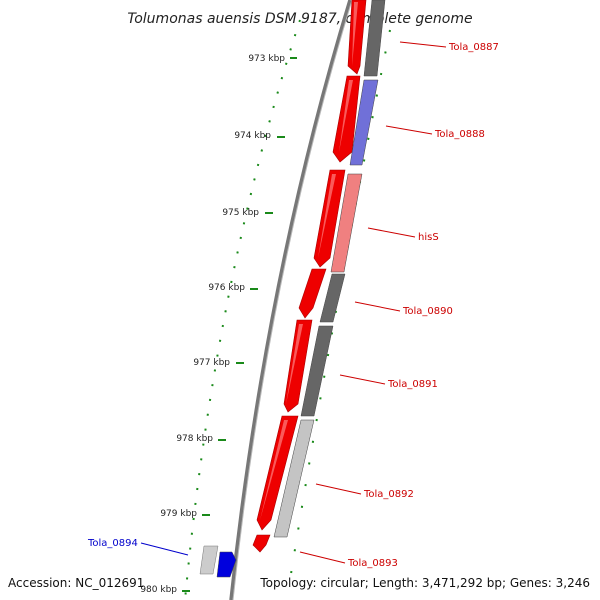 This screenshot has width=600, height=600. Describe the element at coordinates (112, 543) in the screenshot. I see `gene-label: Tola_0894` at that location.